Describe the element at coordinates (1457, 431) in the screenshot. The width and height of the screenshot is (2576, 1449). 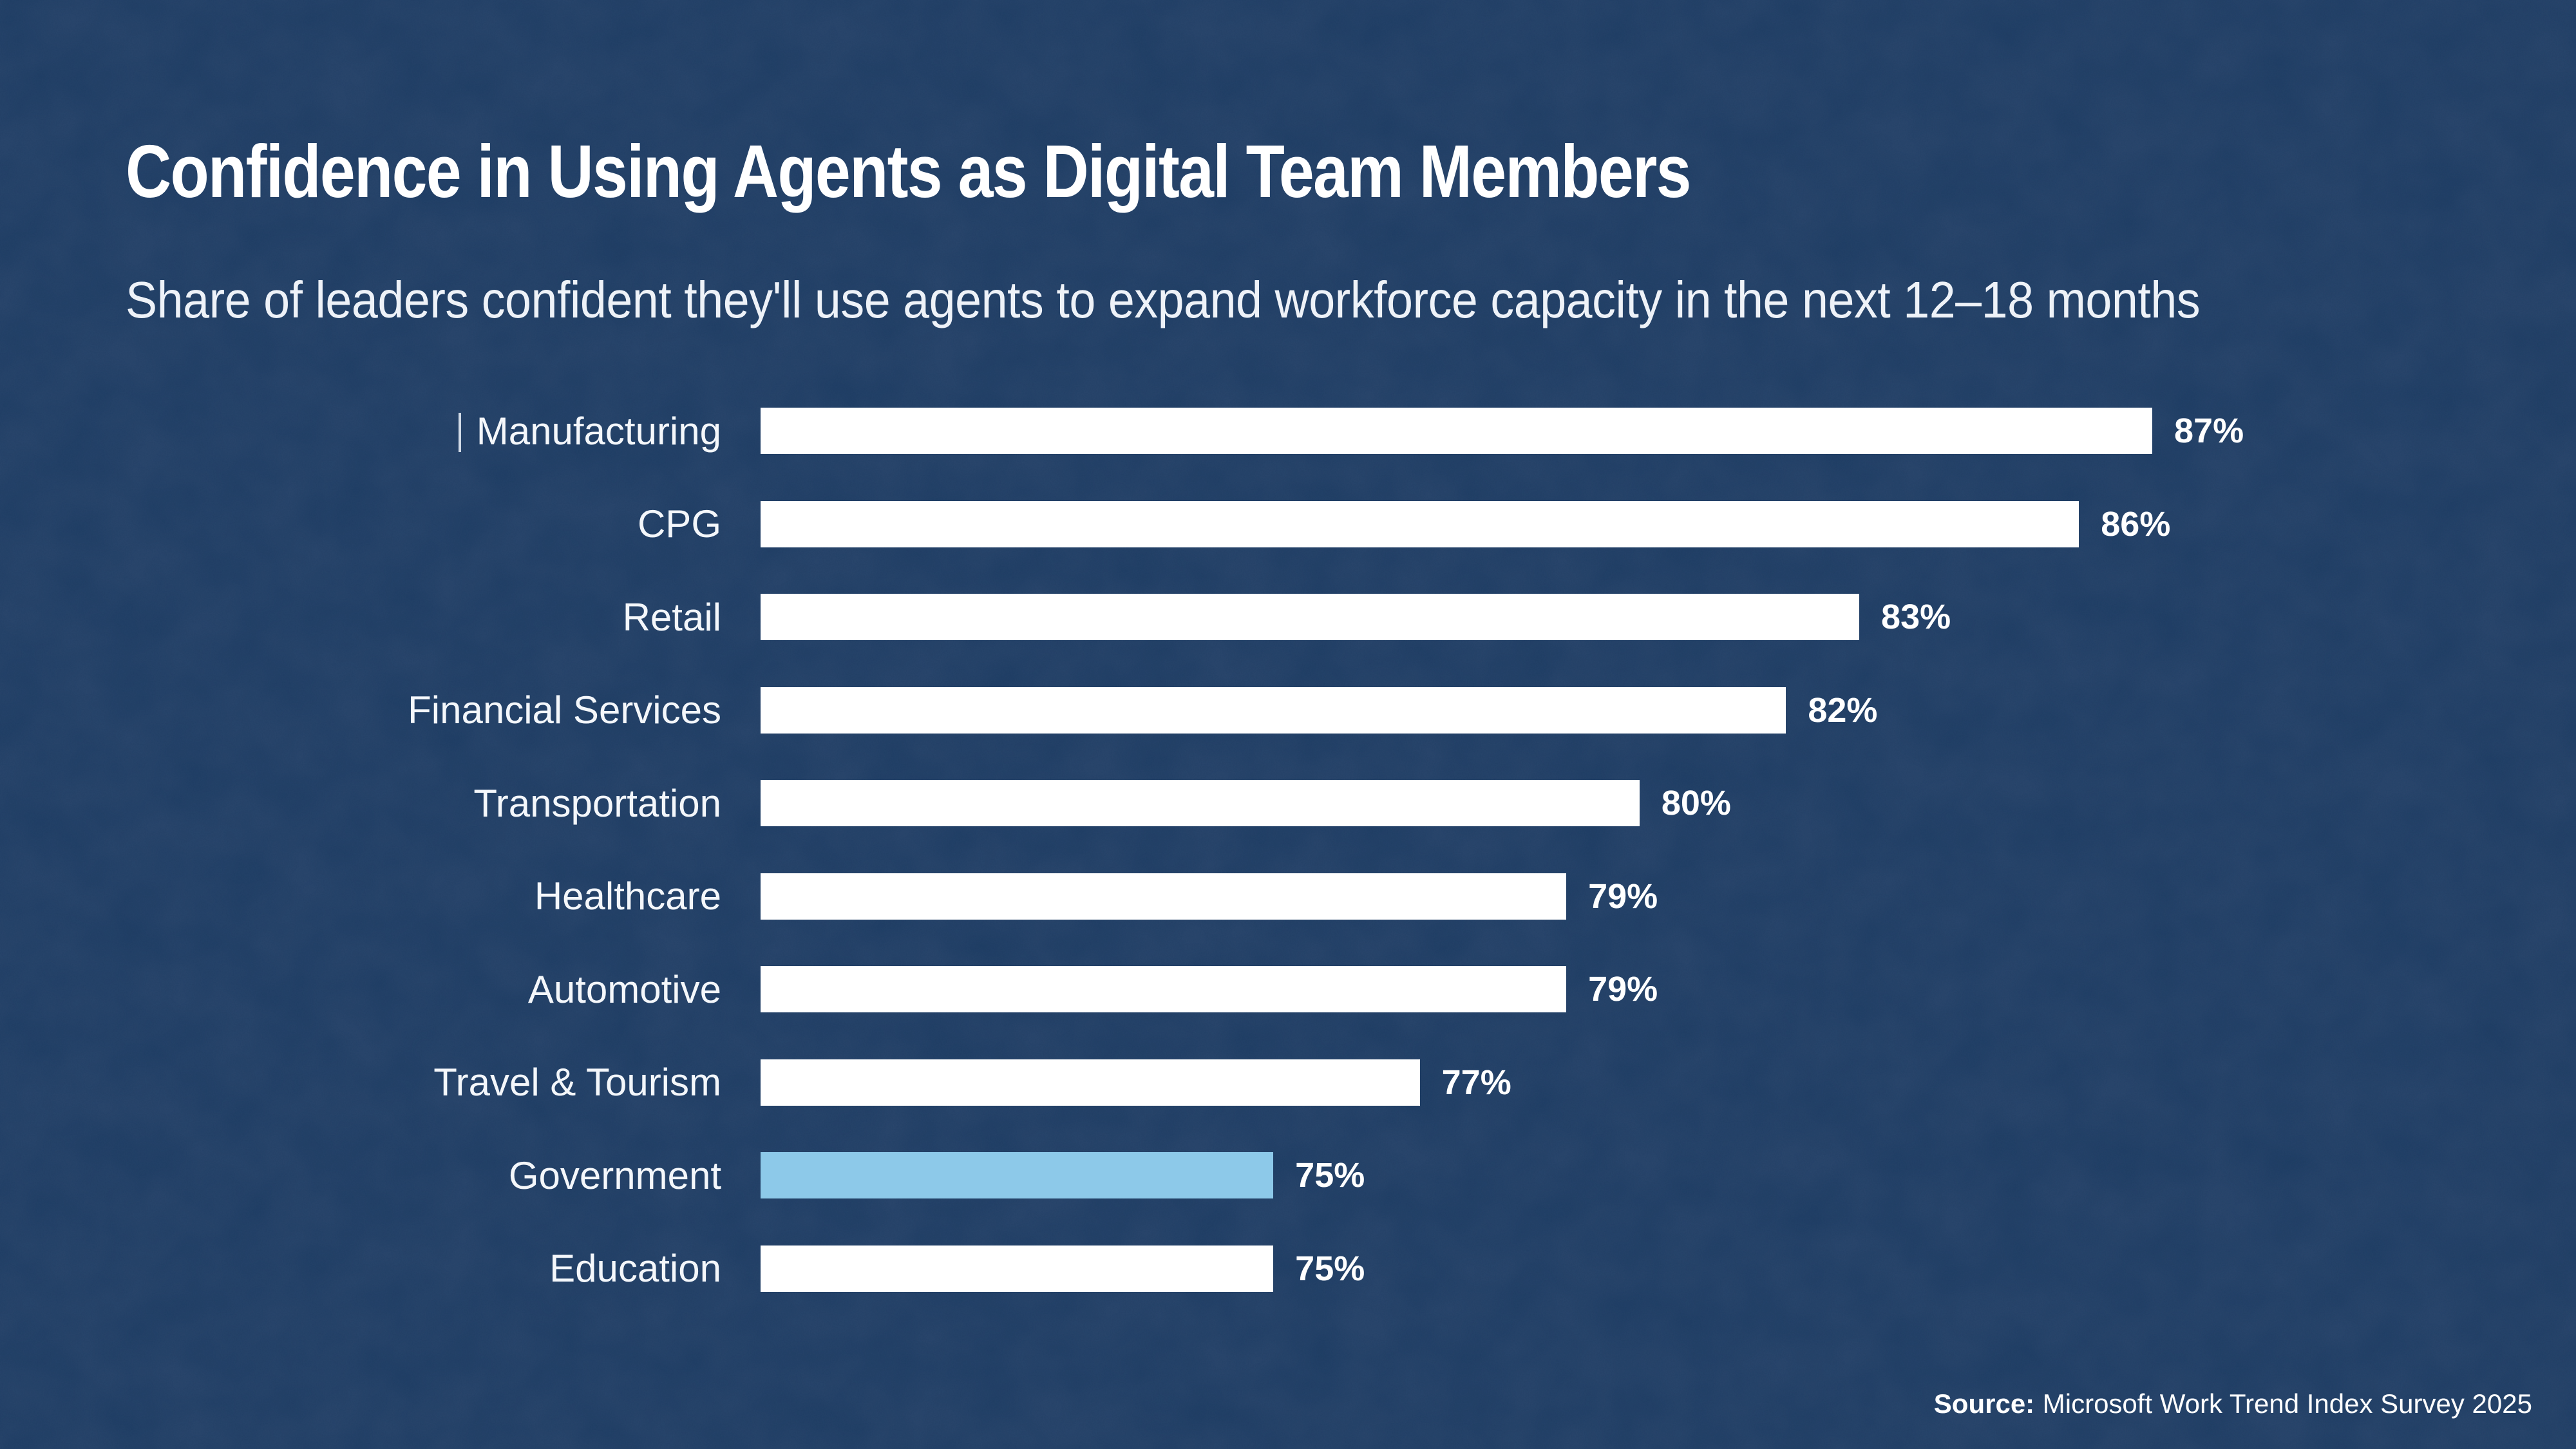
I see `bar-manufacturing` at that location.